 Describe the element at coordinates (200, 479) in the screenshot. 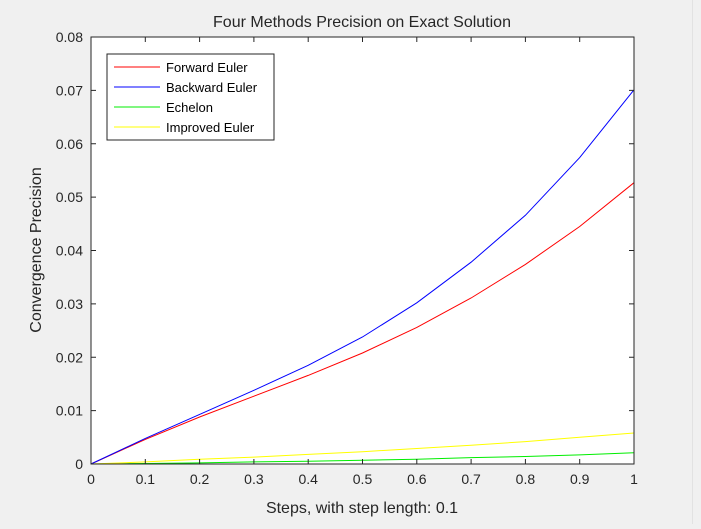

I see `x-tick-label: 0.2` at that location.